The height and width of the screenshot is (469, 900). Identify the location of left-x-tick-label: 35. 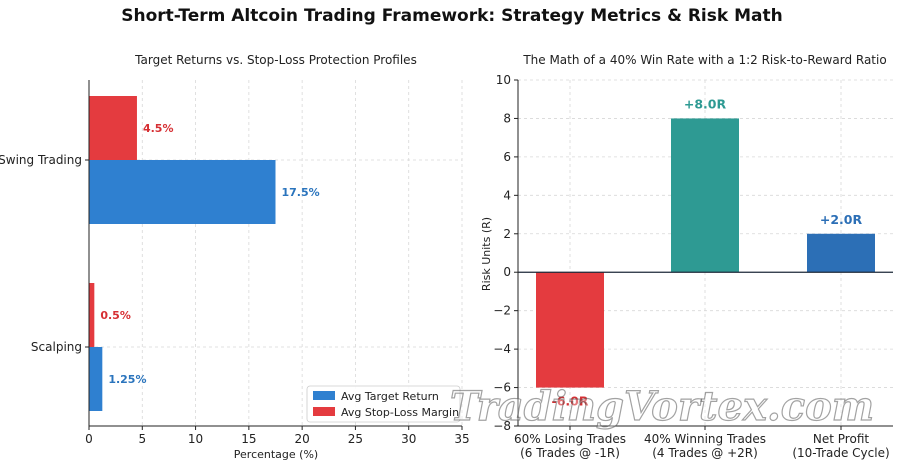
(461, 439).